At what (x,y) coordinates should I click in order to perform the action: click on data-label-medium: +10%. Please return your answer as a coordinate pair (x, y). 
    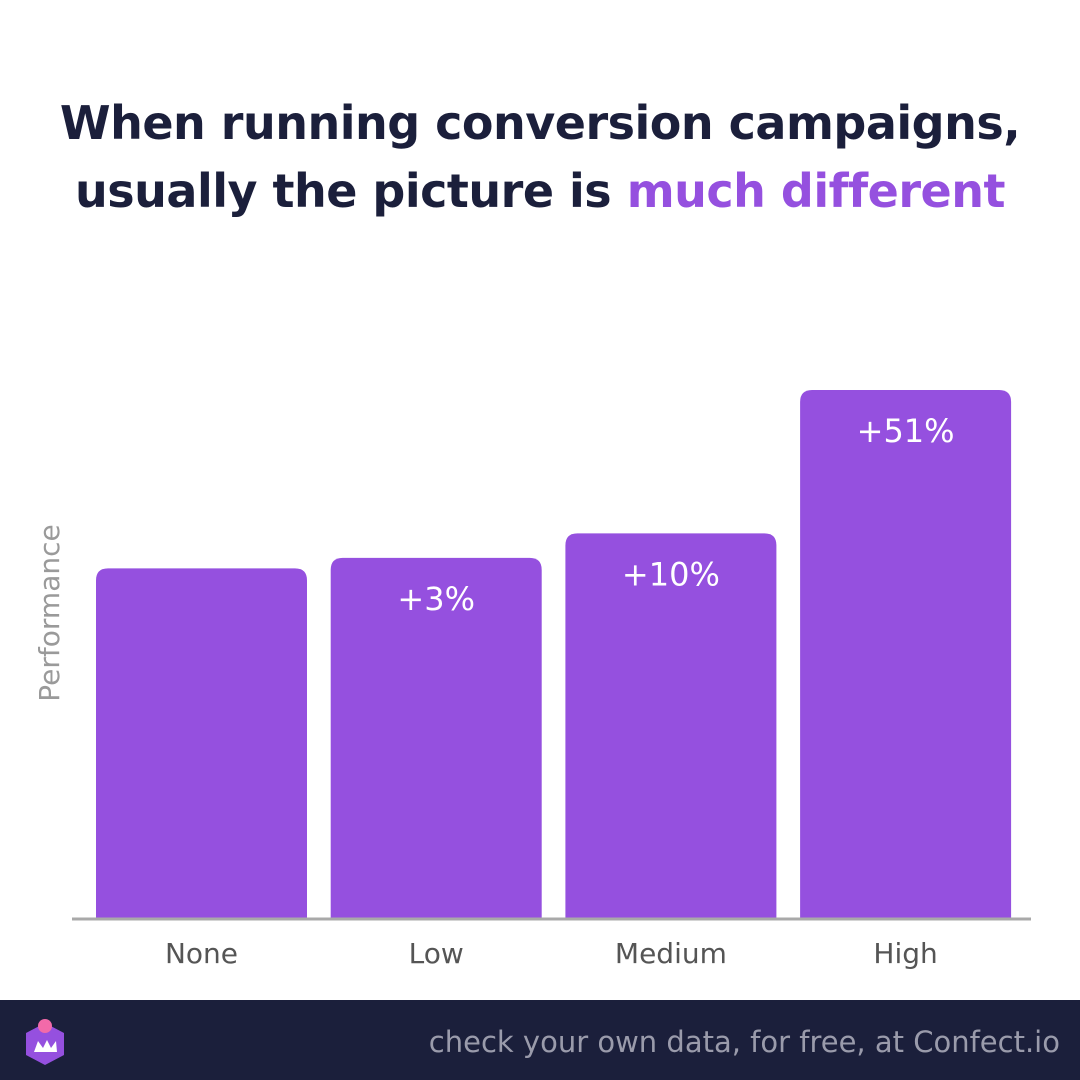
    Looking at the image, I should click on (671, 574).